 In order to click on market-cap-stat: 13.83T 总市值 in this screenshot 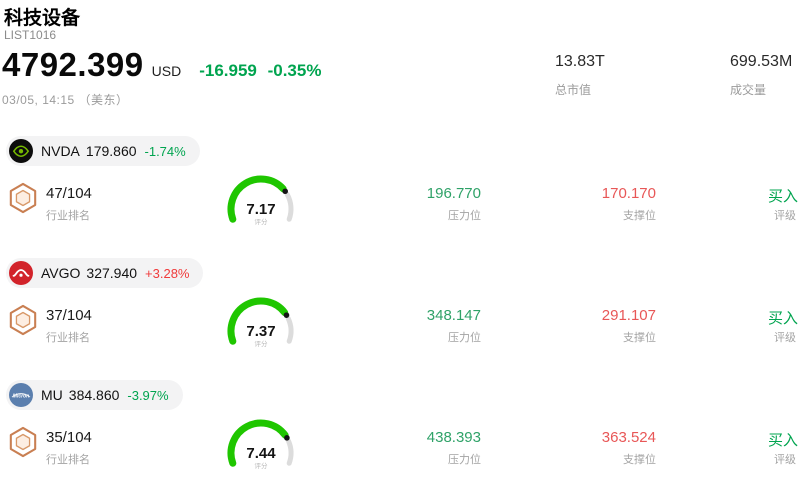, I will do `click(580, 75)`.